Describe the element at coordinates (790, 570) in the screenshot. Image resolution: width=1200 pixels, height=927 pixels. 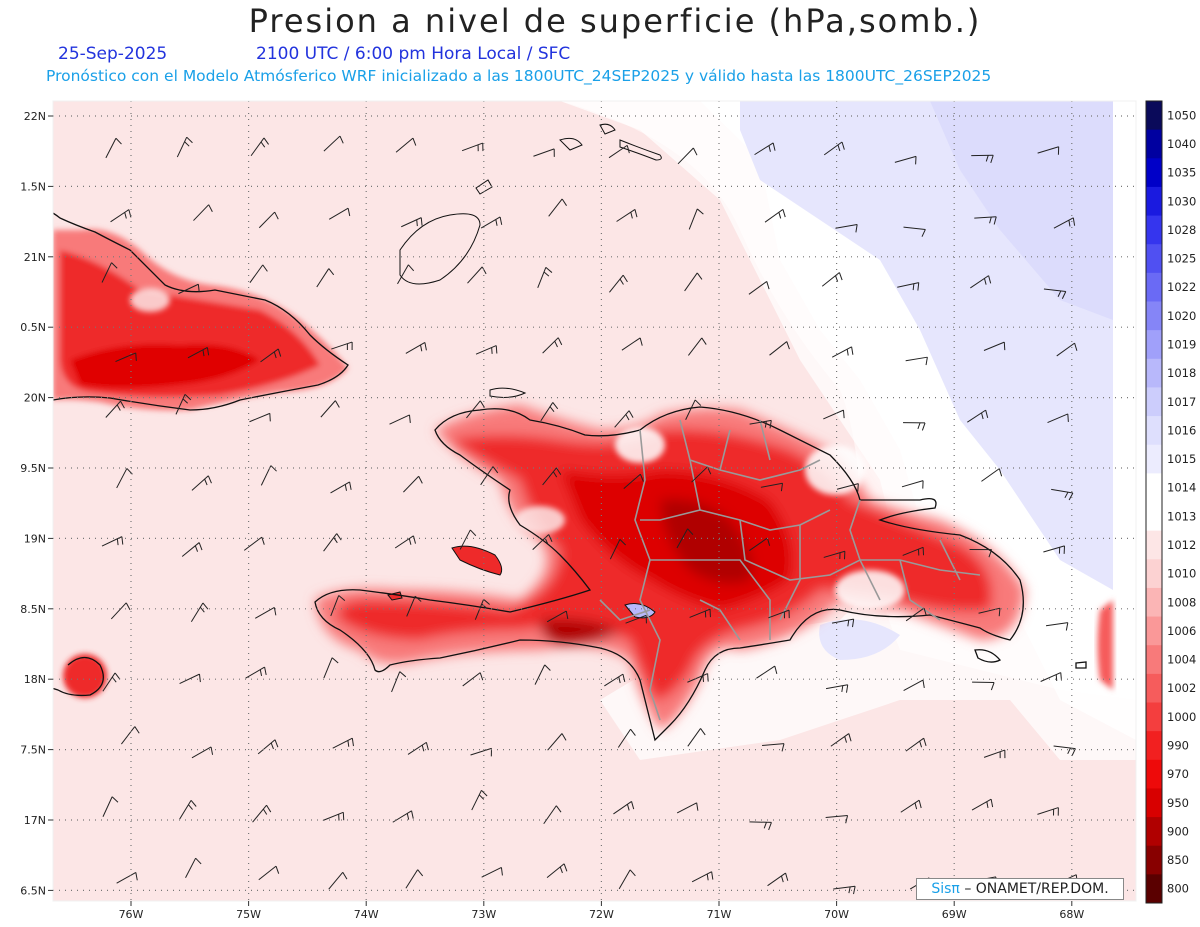
I see `province-borders` at that location.